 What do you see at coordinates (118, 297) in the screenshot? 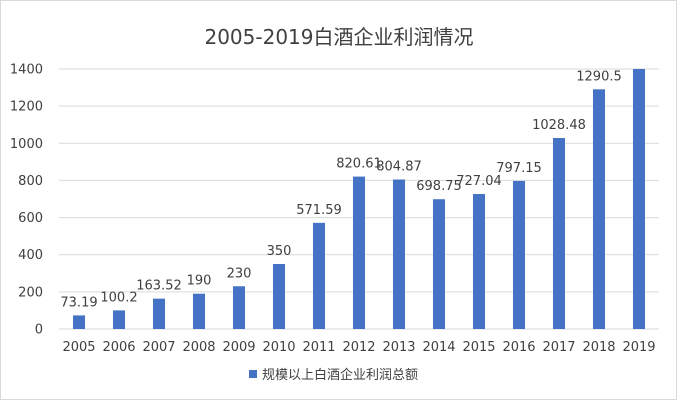
I see `data-label: 100.2` at bounding box center [118, 297].